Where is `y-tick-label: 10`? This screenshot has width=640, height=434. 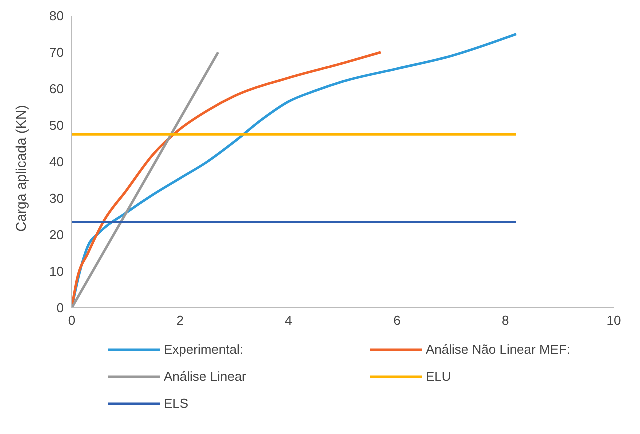
y-tick-label: 10 is located at coordinates (57, 272).